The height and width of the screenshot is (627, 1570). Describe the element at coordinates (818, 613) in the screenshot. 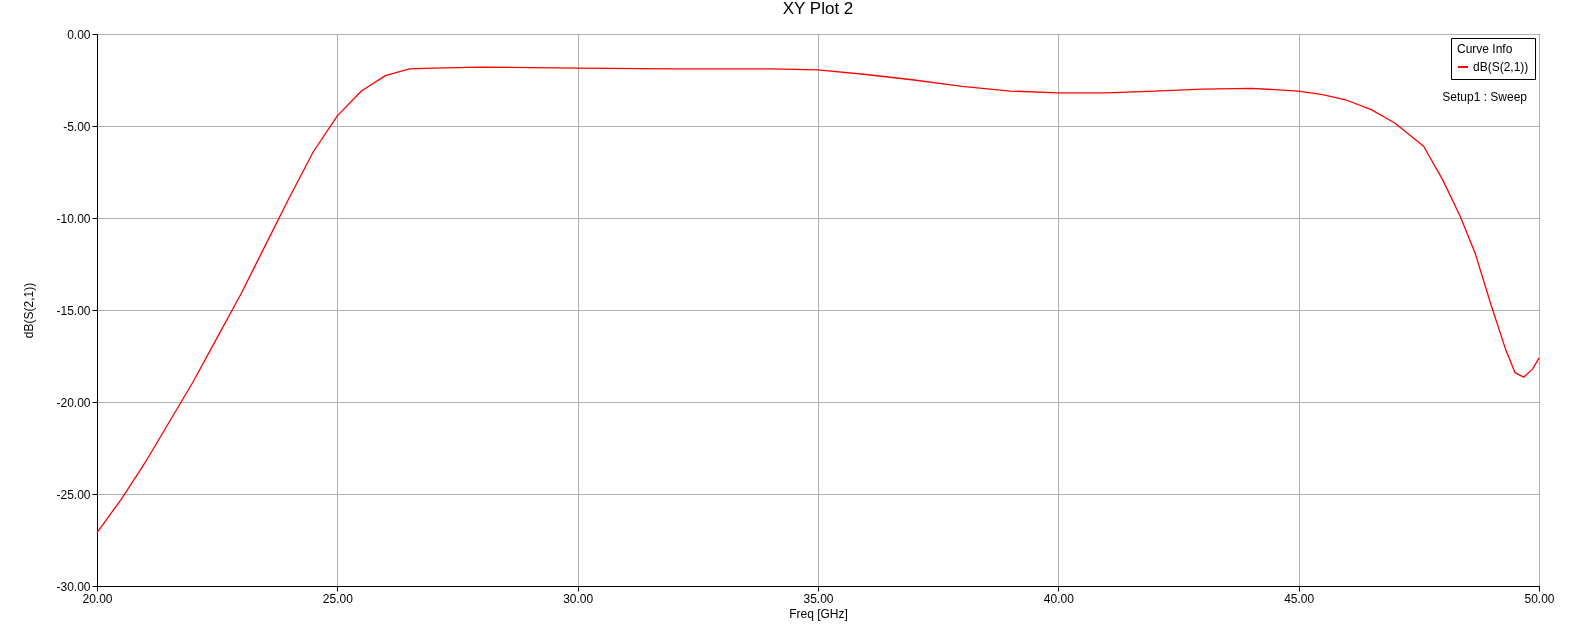

I see `x-axis-title: Freq [GHz]` at that location.